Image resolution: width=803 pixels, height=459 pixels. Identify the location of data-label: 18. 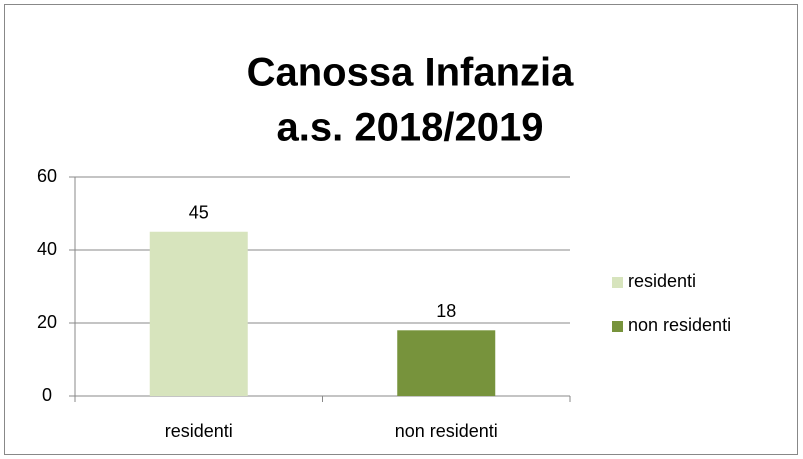
(446, 311).